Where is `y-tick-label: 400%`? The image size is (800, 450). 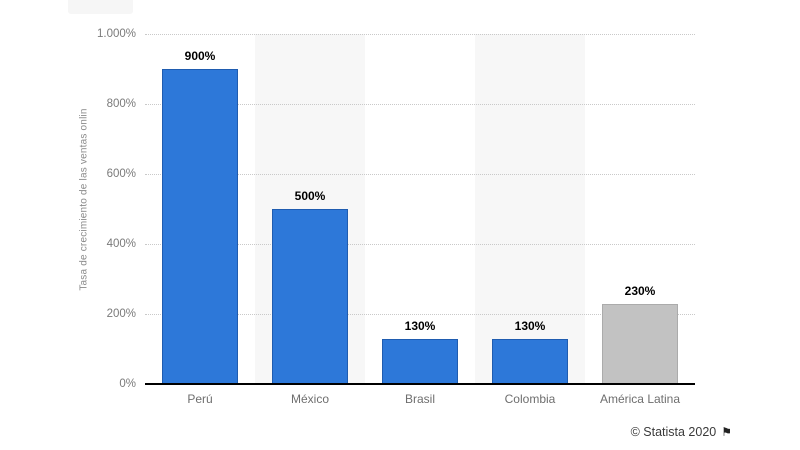
y-tick-label: 400% is located at coordinates (121, 244).